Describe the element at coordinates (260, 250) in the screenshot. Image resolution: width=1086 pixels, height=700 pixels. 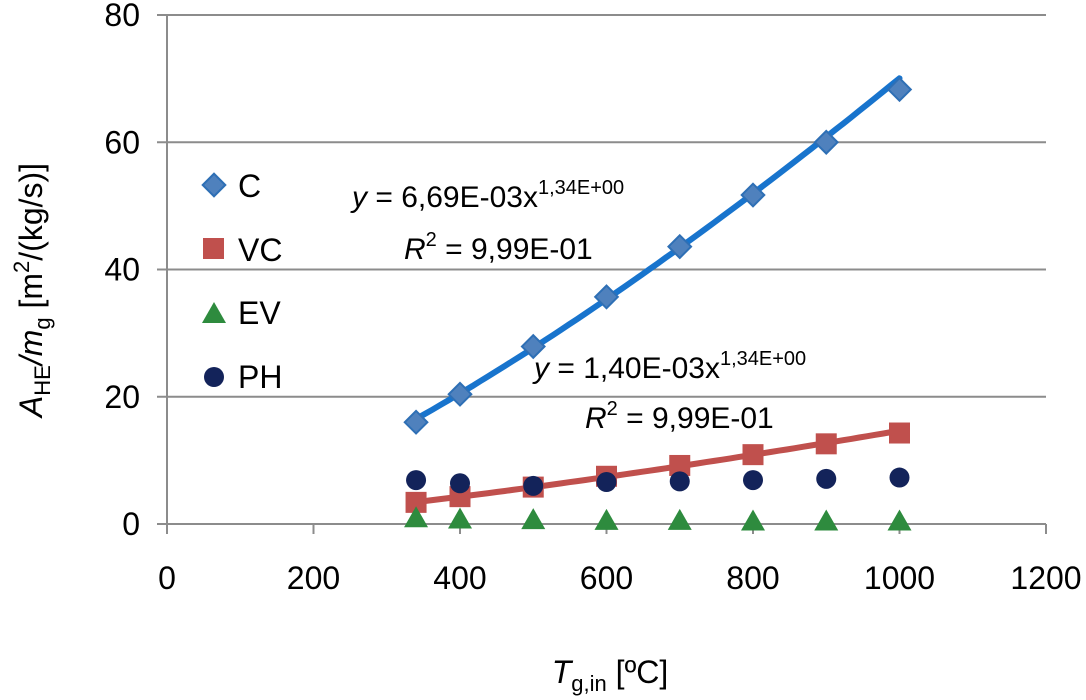
I see `legend-vc-label: VC` at that location.